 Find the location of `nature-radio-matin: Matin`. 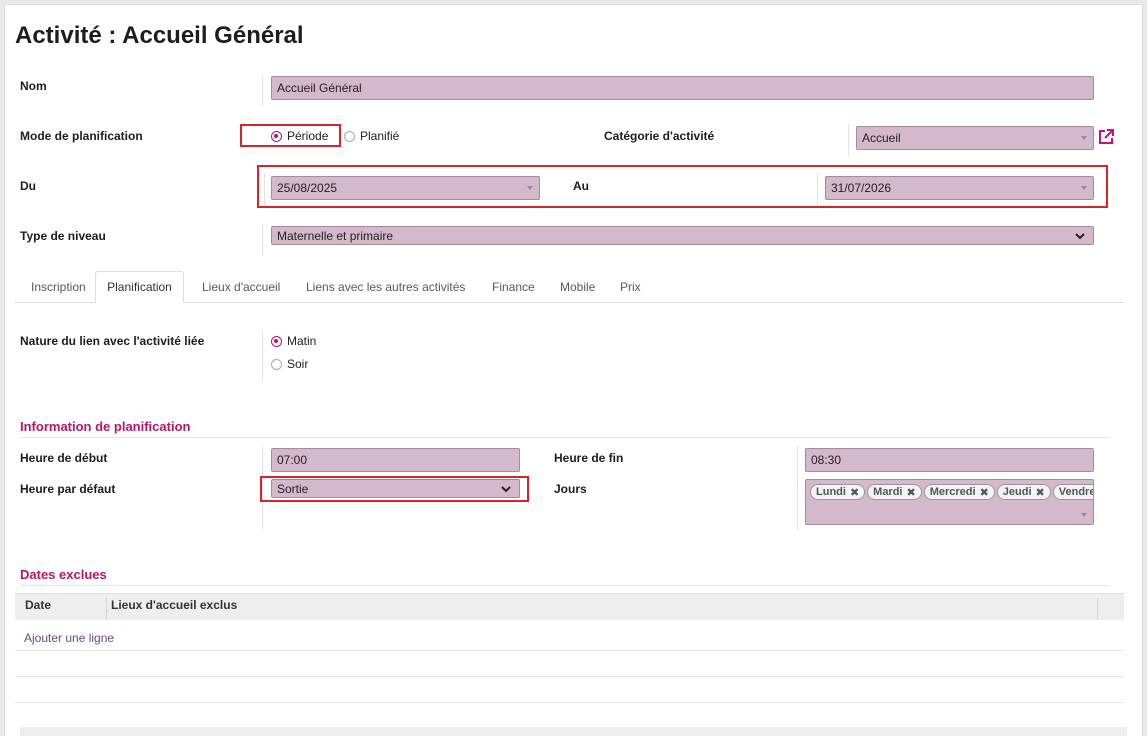

nature-radio-matin: Matin is located at coordinates (293, 341).